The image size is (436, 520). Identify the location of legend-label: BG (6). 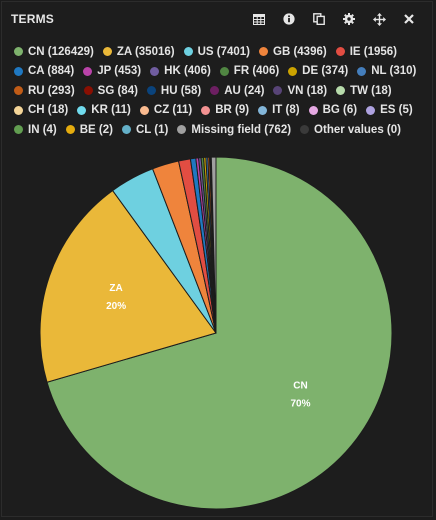
(340, 110).